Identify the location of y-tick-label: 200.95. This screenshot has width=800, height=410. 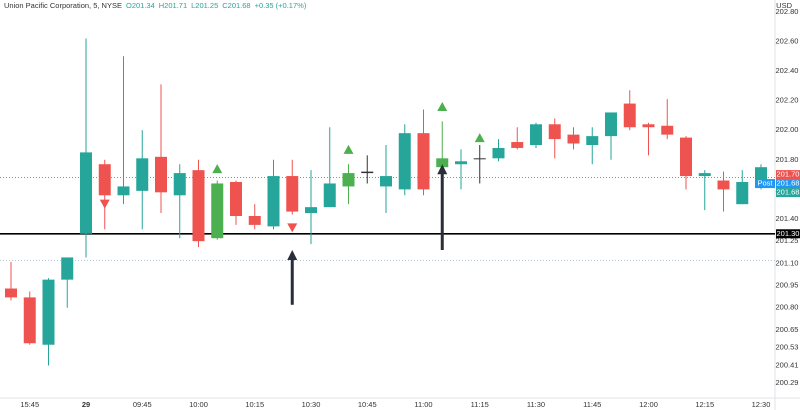
(787, 285).